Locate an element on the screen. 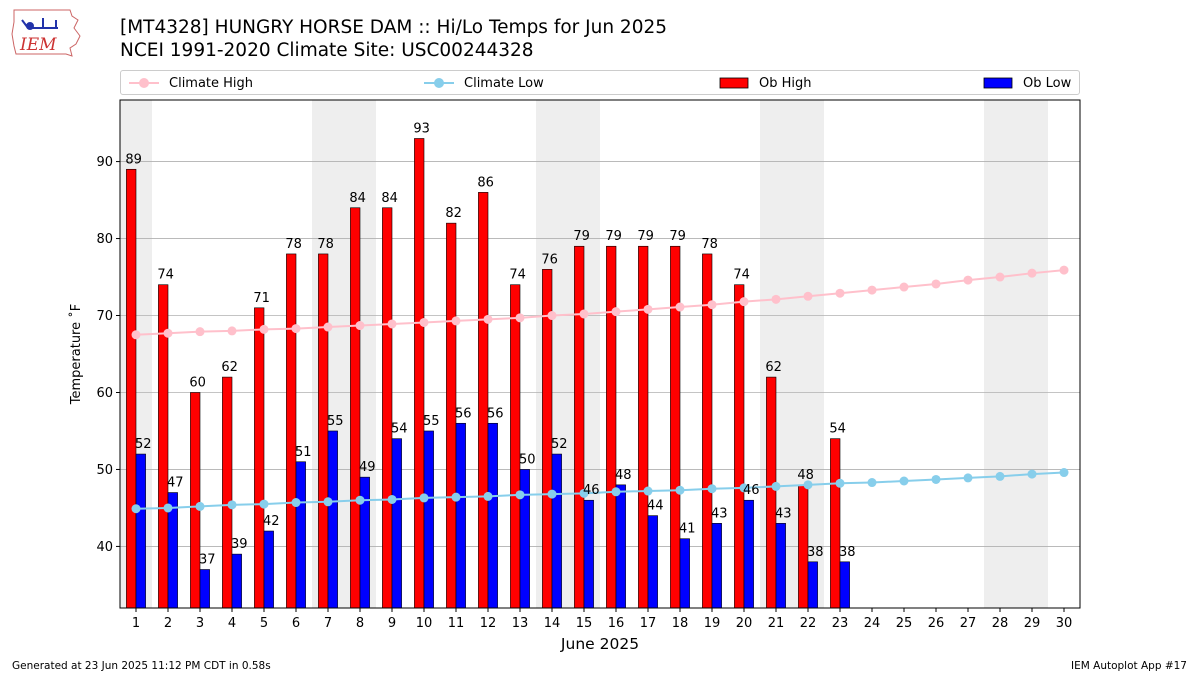 Image resolution: width=1200 pixels, height=675 pixels. ytick-label-40: 40 is located at coordinates (104, 547).